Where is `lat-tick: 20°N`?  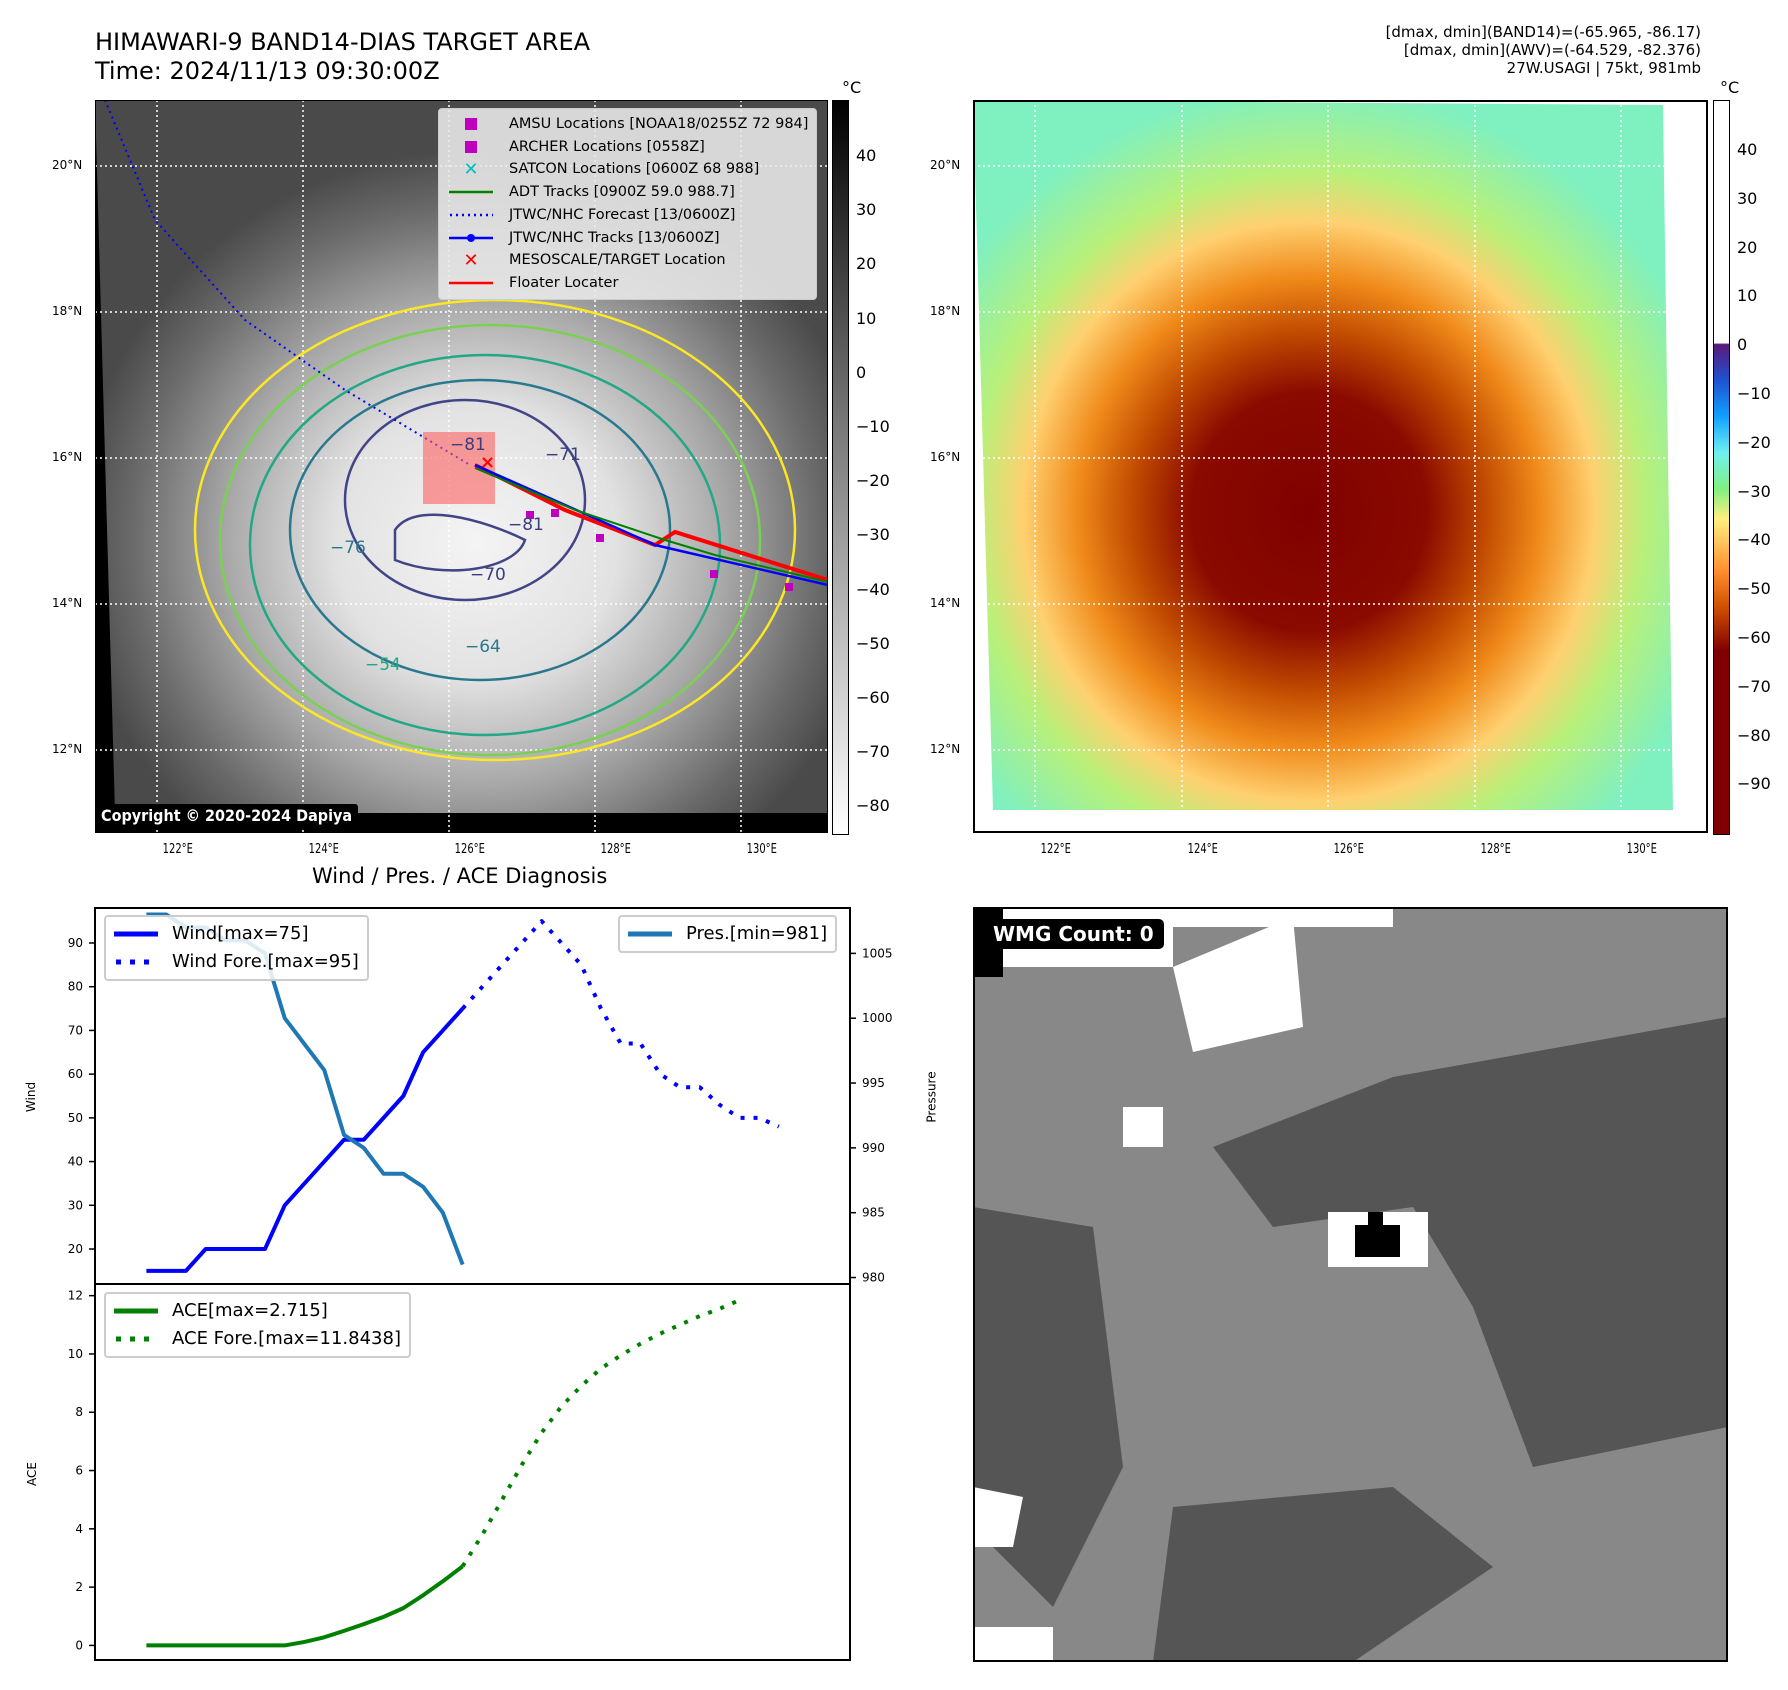 lat-tick: 20°N is located at coordinates (945, 165).